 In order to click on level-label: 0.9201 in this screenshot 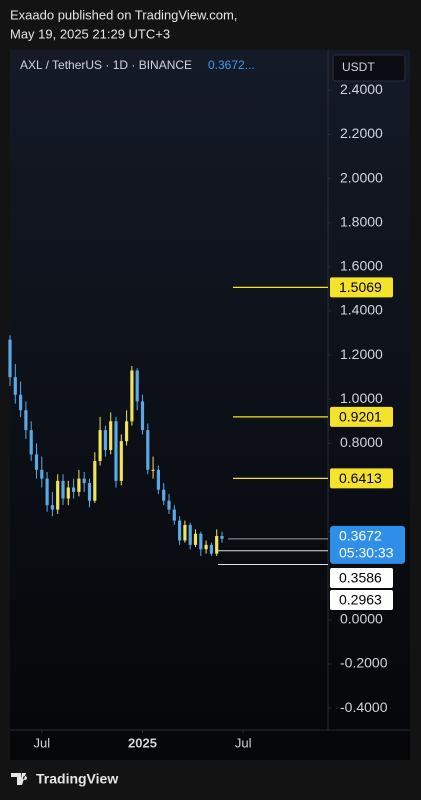, I will do `click(360, 417)`.